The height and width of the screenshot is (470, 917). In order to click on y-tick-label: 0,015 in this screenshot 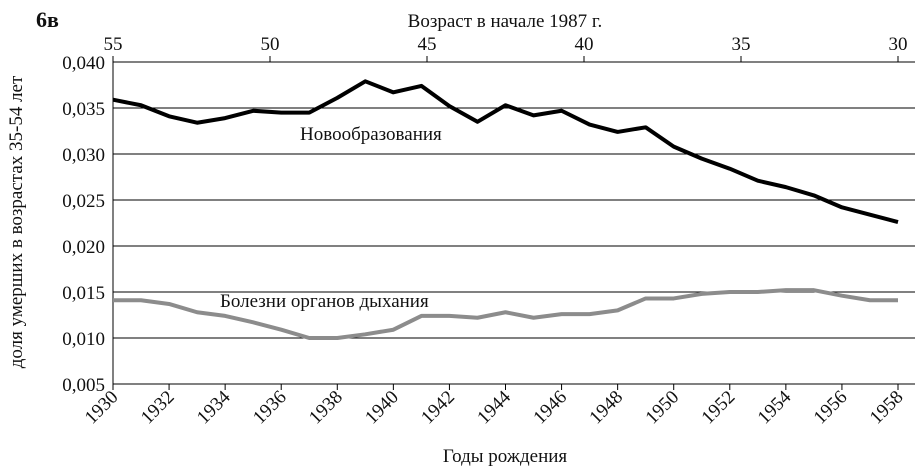, I will do `click(83, 293)`.